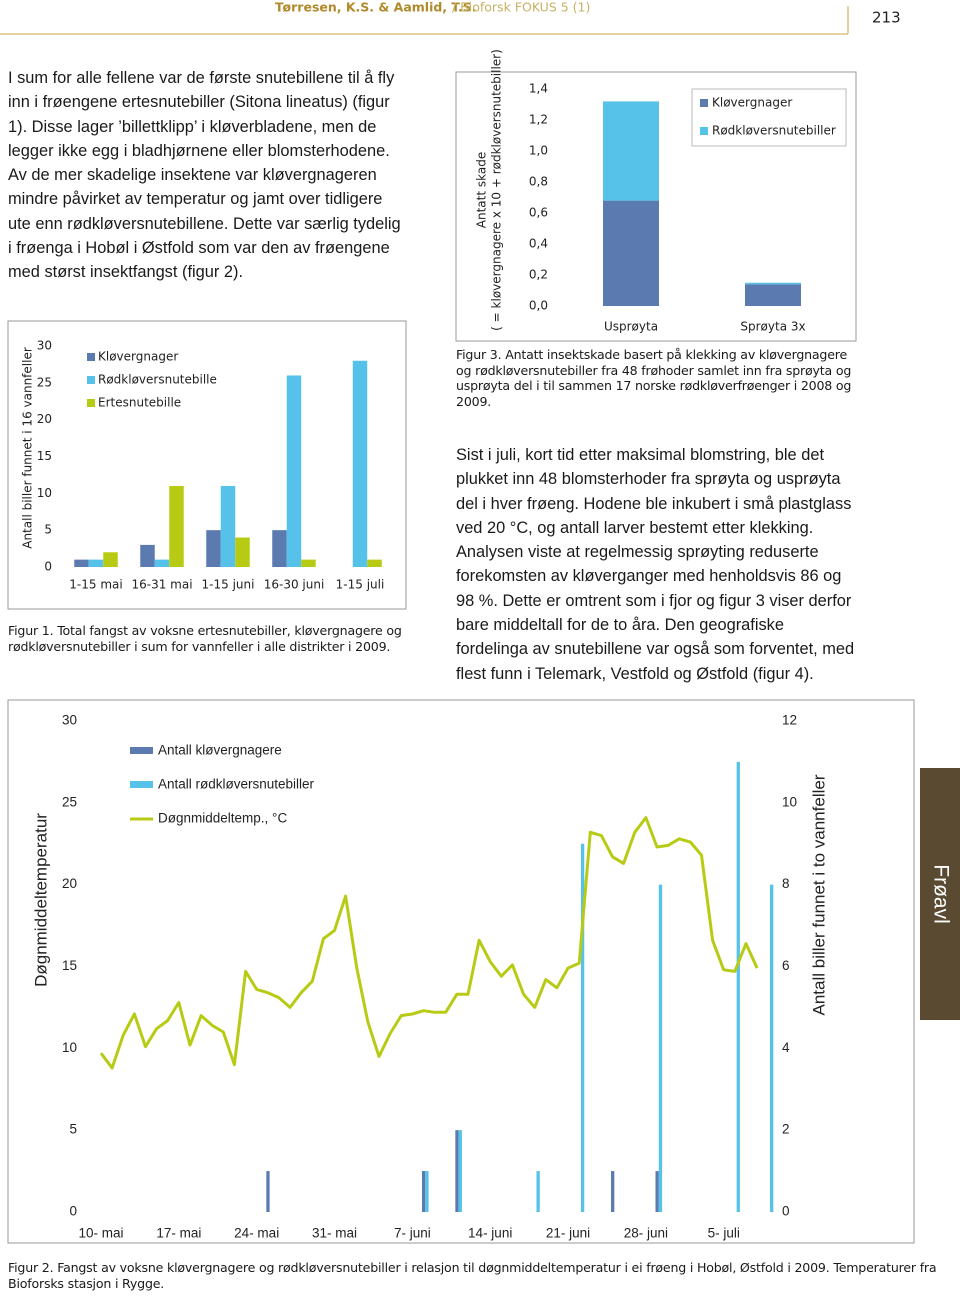 The height and width of the screenshot is (1297, 960). I want to click on legend-label: Antall kløvergnagere, so click(220, 750).